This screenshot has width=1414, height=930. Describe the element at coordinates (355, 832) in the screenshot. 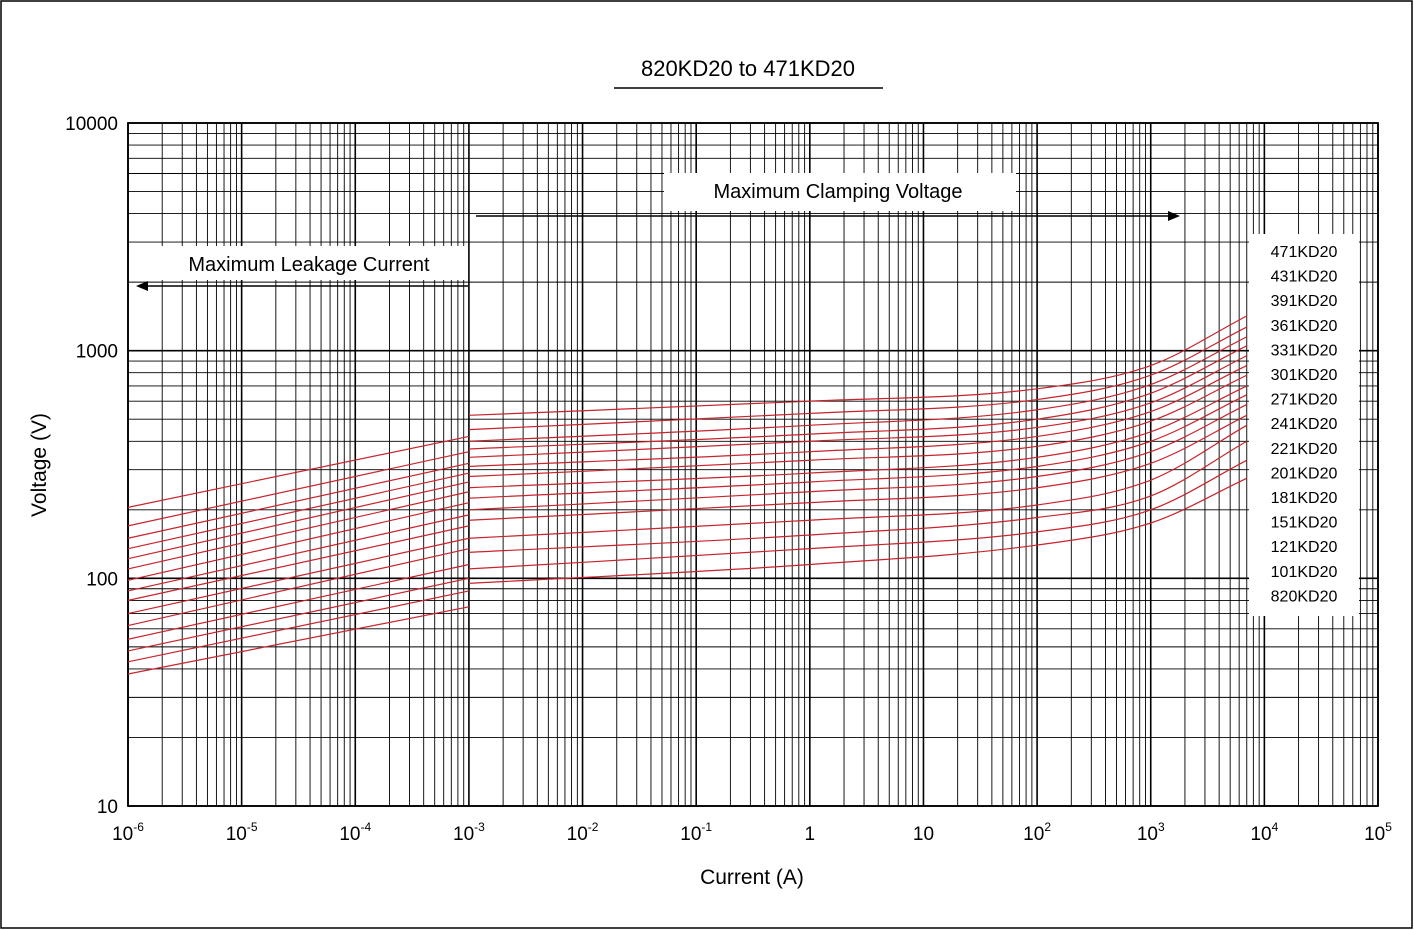

I see `x-tick-label: 10⁻⁴` at that location.